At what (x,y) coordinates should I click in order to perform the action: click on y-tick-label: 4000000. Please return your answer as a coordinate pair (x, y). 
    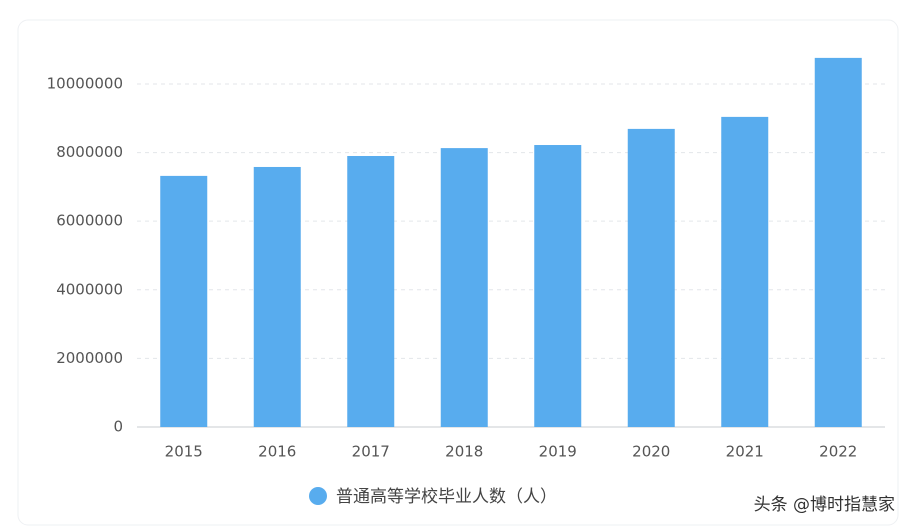
    Looking at the image, I should click on (89, 289).